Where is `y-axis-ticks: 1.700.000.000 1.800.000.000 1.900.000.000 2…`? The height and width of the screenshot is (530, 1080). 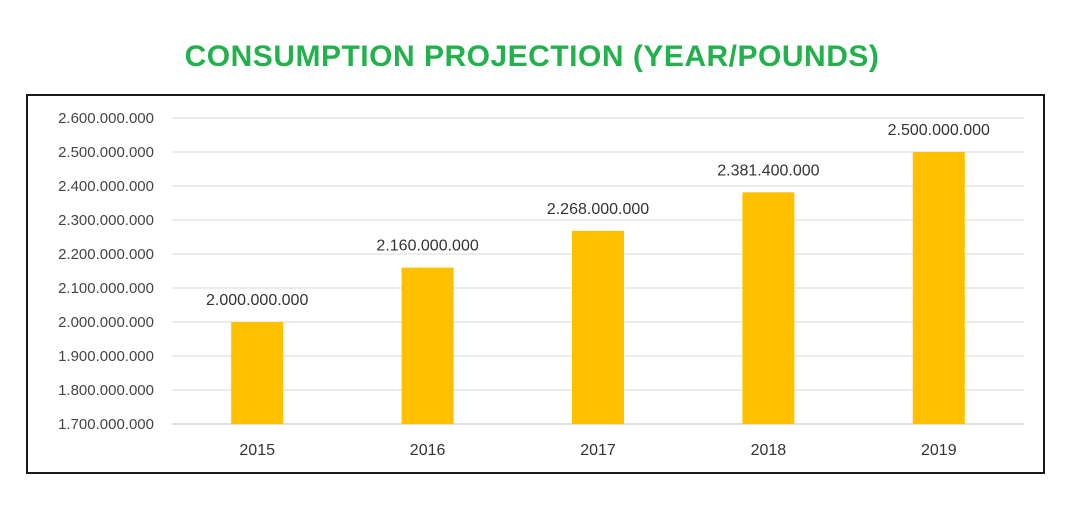
y-axis-ticks: 1.700.000.000 1.800.000.000 1.900.000.000 2… is located at coordinates (106, 271).